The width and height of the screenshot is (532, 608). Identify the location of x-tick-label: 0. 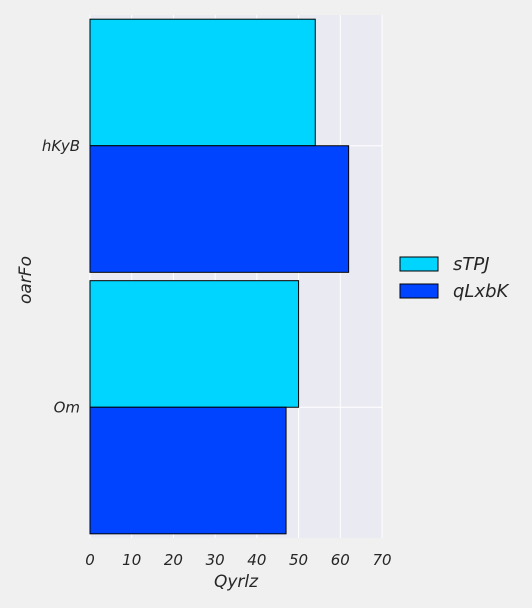
(90, 560).